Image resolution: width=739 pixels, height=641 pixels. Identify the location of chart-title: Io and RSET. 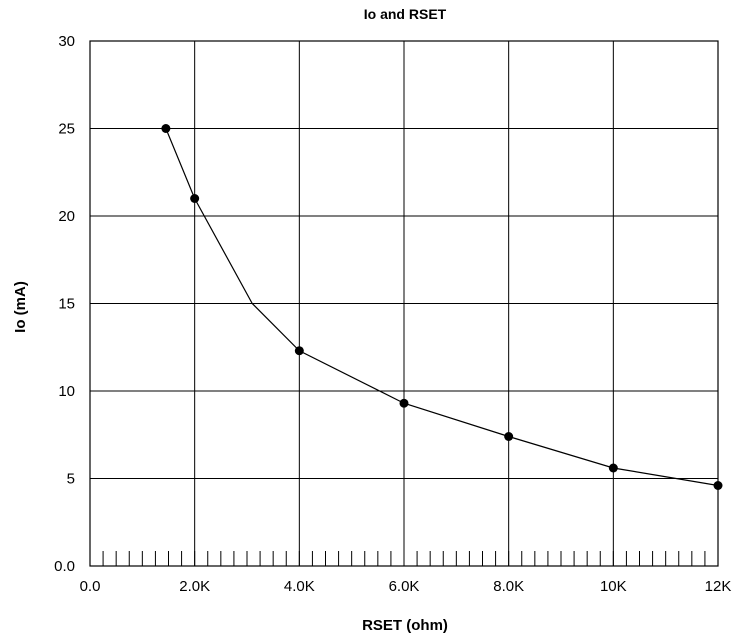
(405, 14).